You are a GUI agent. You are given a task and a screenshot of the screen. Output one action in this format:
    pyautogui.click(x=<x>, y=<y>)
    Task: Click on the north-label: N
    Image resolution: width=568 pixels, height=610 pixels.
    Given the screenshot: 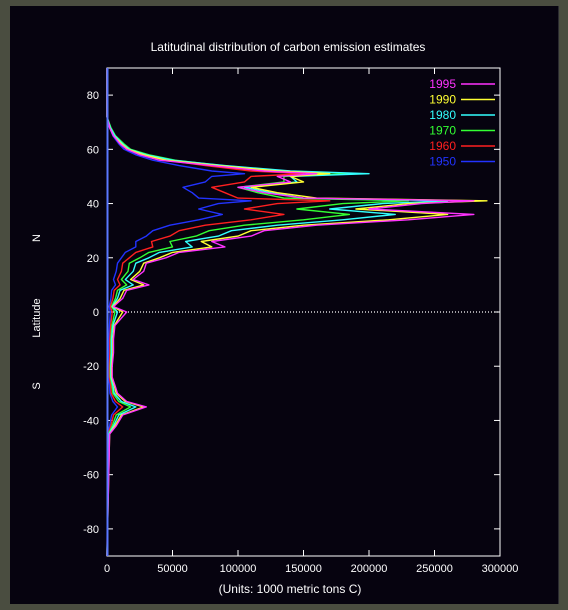 What is the action you would take?
    pyautogui.click(x=37, y=238)
    